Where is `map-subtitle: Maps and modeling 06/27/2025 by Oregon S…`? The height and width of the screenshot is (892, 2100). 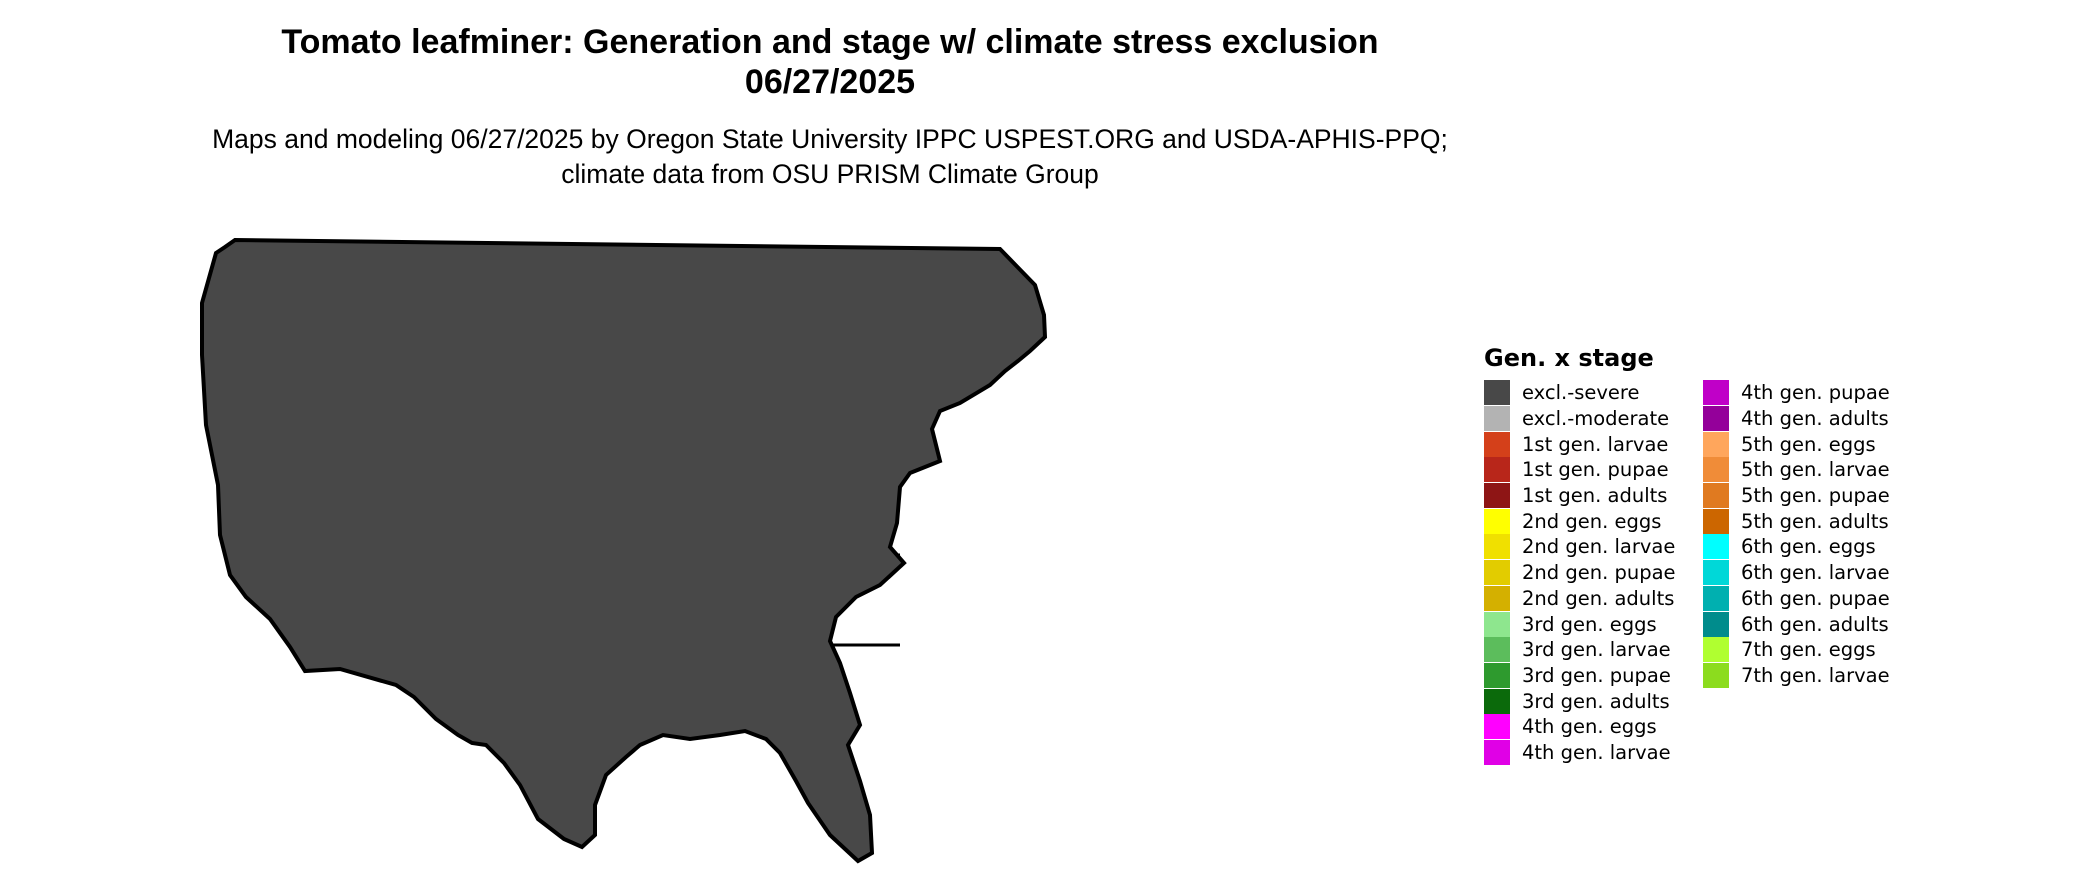
map-subtitle: Maps and modeling 06/27/2025 by Oregon S… is located at coordinates (830, 156).